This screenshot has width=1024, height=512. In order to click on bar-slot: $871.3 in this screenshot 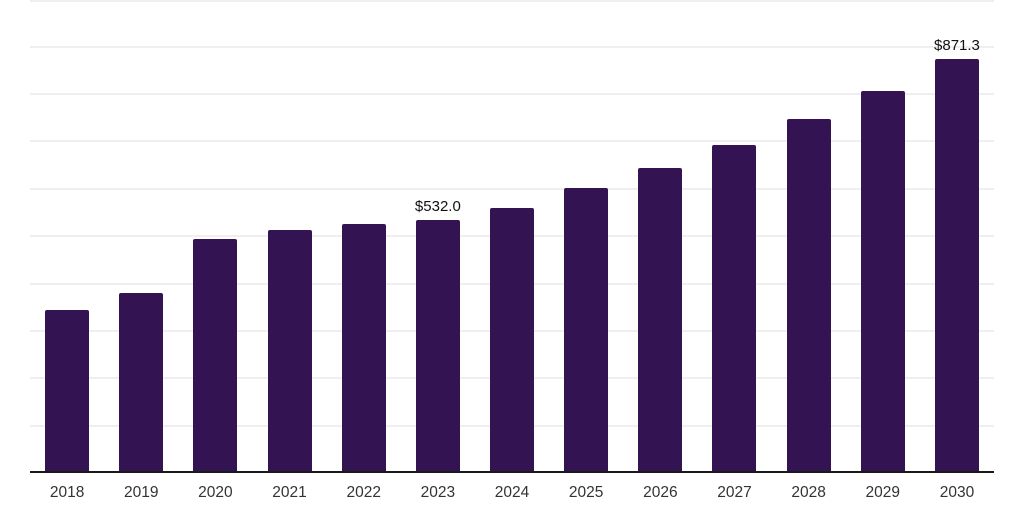, I will do `click(957, 236)`.